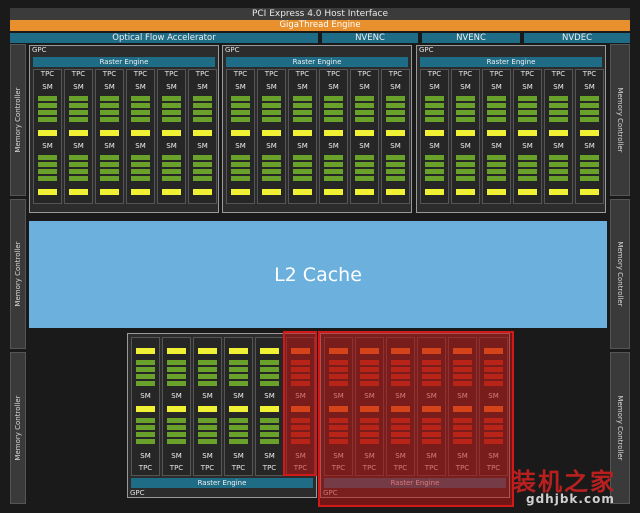 This screenshot has width=640, height=513. I want to click on watermark-text: 装机之家, so click(564, 482).